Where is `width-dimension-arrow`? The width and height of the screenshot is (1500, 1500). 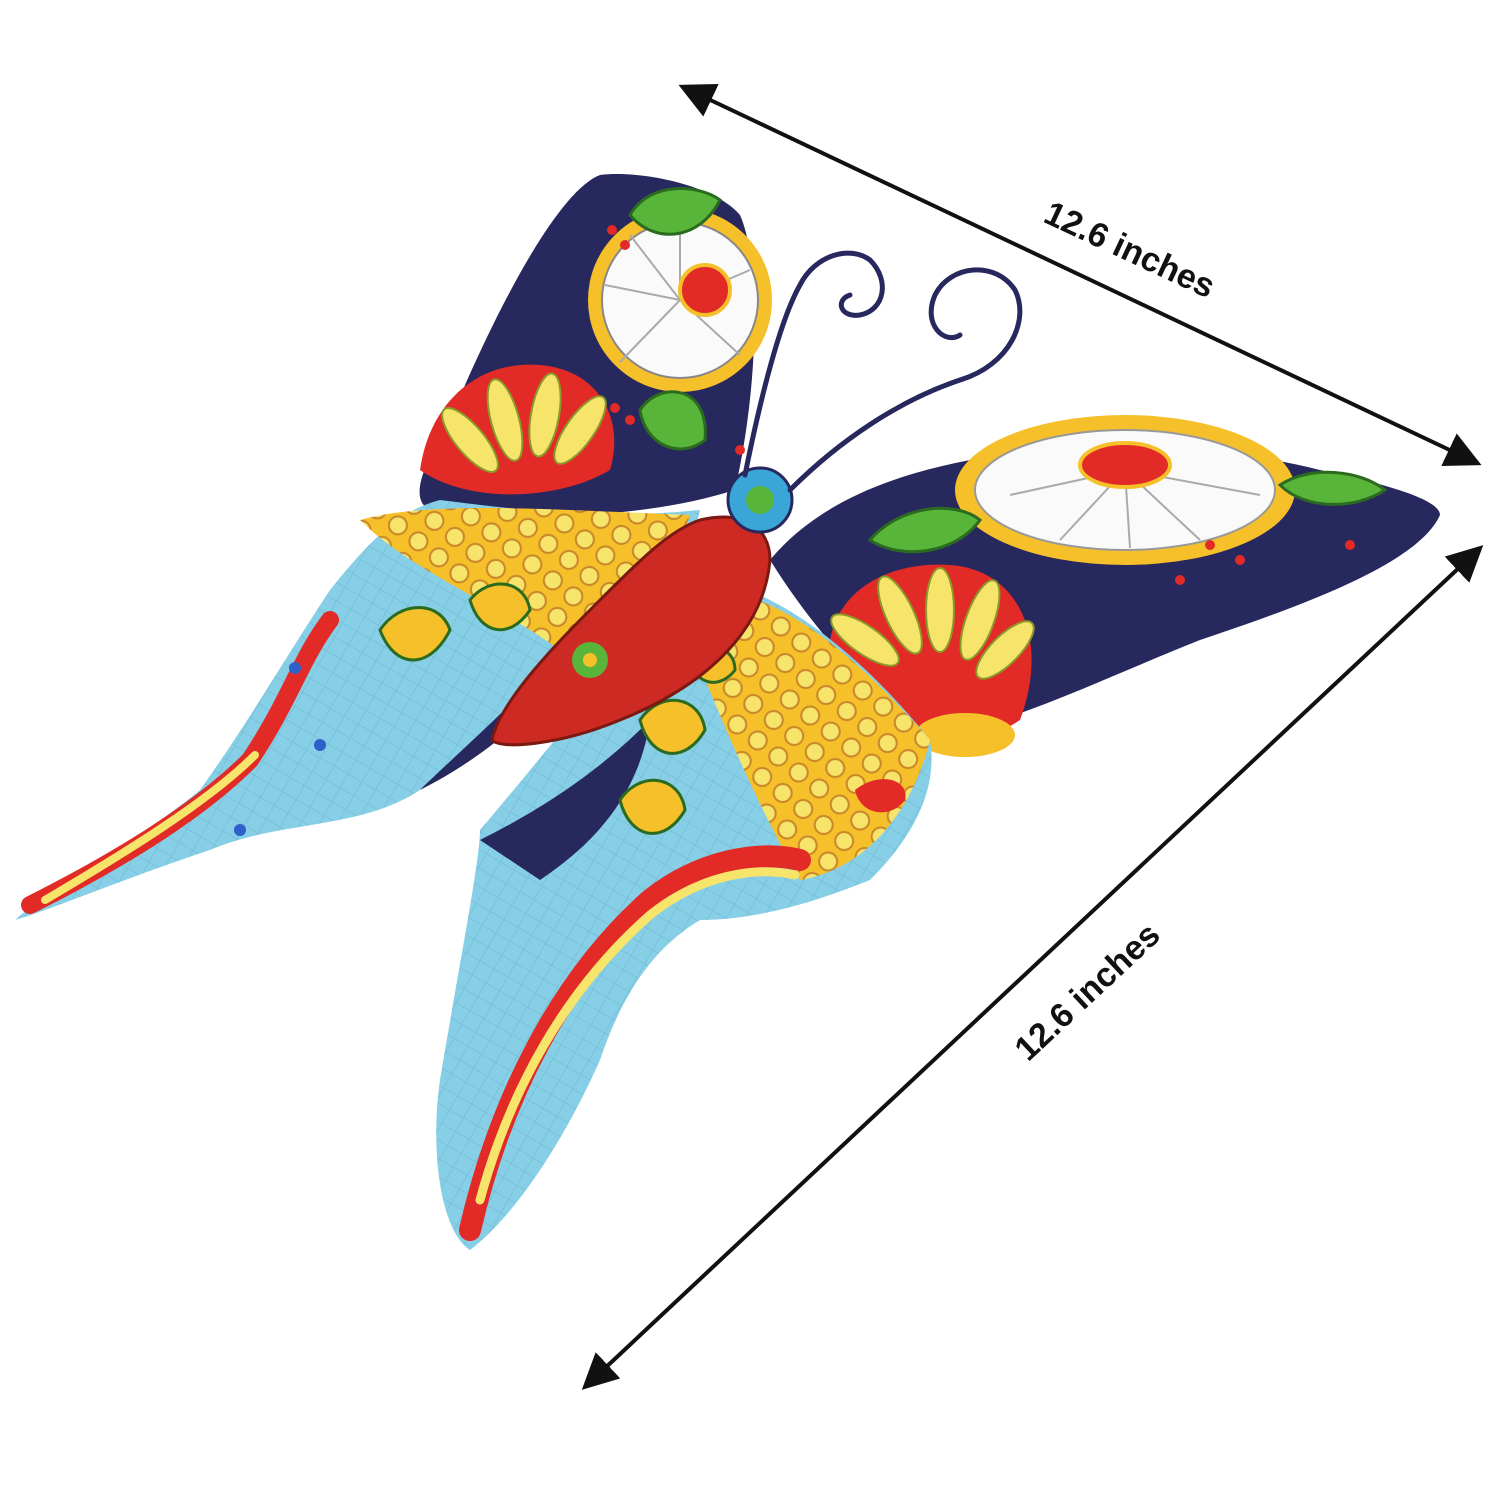
width-dimension-arrow is located at coordinates (1080, 275).